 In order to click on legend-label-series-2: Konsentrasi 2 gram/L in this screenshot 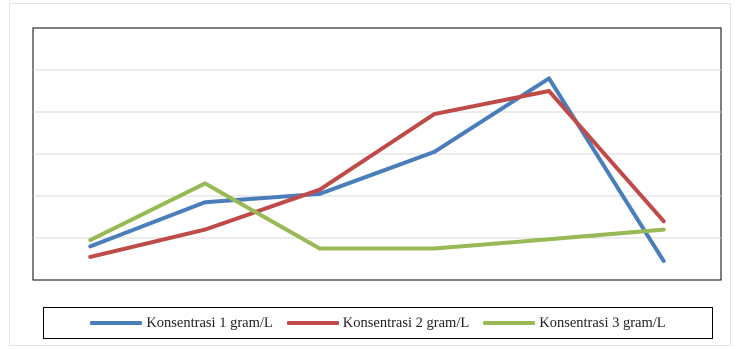, I will do `click(406, 322)`.